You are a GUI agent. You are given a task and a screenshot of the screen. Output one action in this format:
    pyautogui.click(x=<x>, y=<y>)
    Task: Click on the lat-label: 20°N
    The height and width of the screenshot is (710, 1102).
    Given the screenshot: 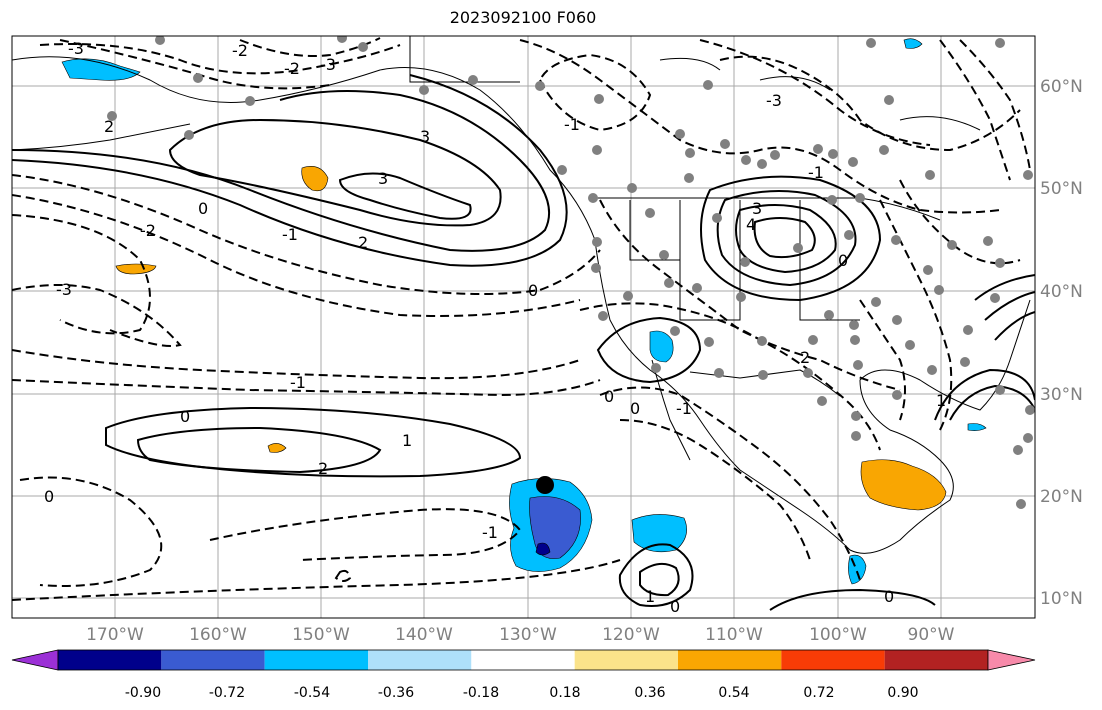 What is the action you would take?
    pyautogui.click(x=1061, y=497)
    